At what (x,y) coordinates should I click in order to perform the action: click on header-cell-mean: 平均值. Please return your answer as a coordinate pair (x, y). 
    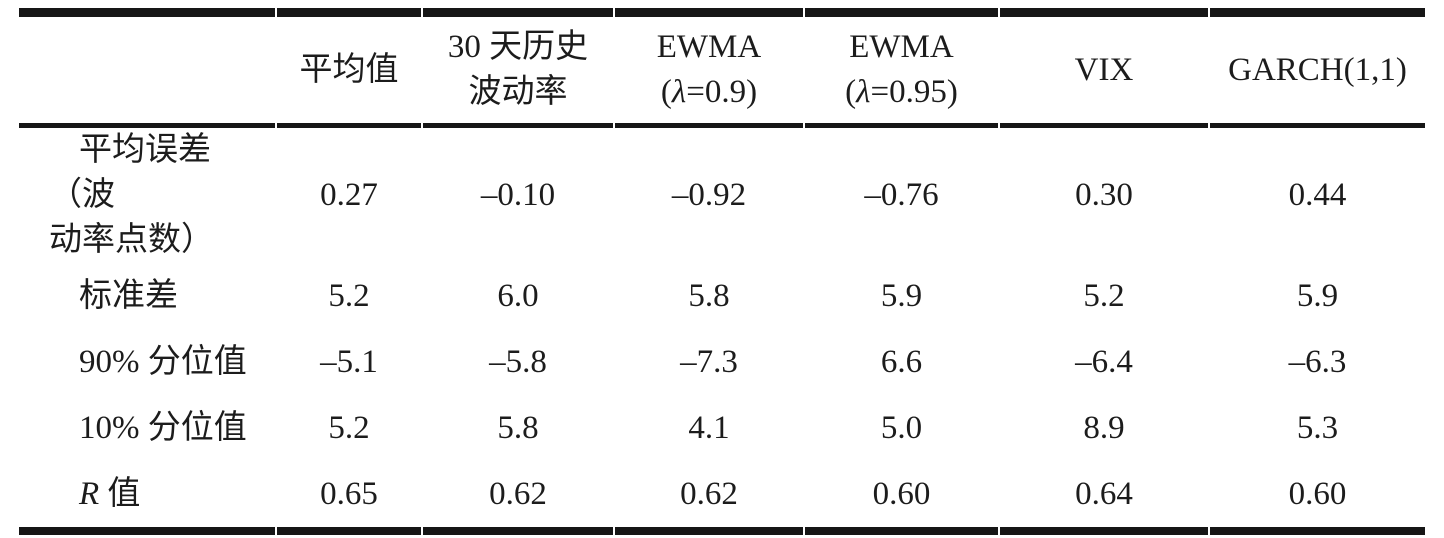
    Looking at the image, I should click on (349, 68).